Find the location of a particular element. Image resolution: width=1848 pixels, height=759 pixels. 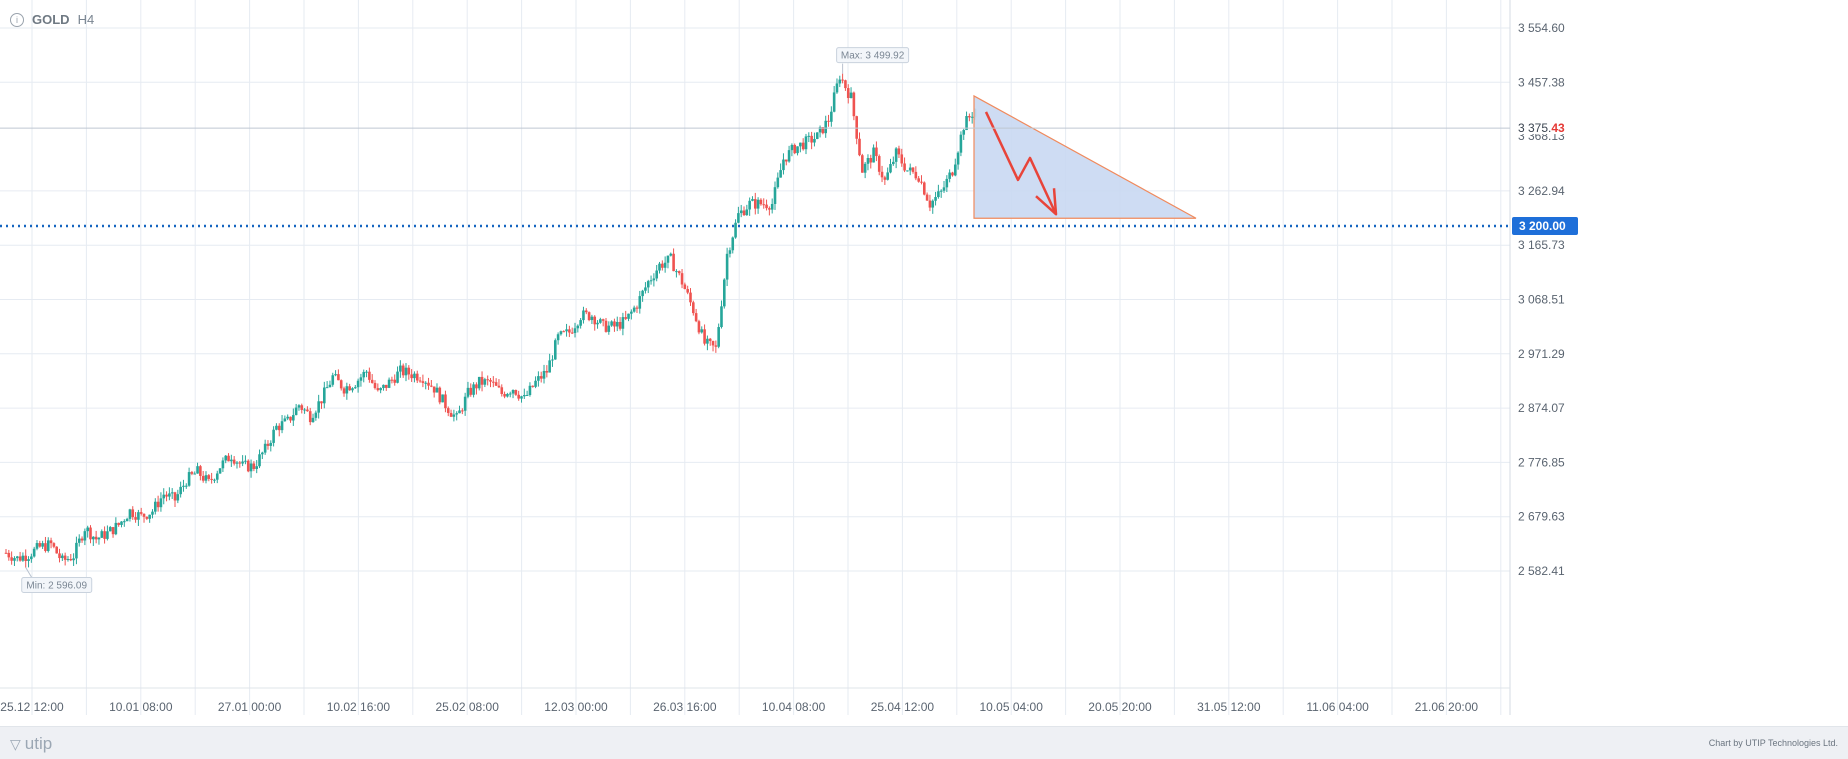

symbol-header: i GOLD H4 is located at coordinates (52, 19).